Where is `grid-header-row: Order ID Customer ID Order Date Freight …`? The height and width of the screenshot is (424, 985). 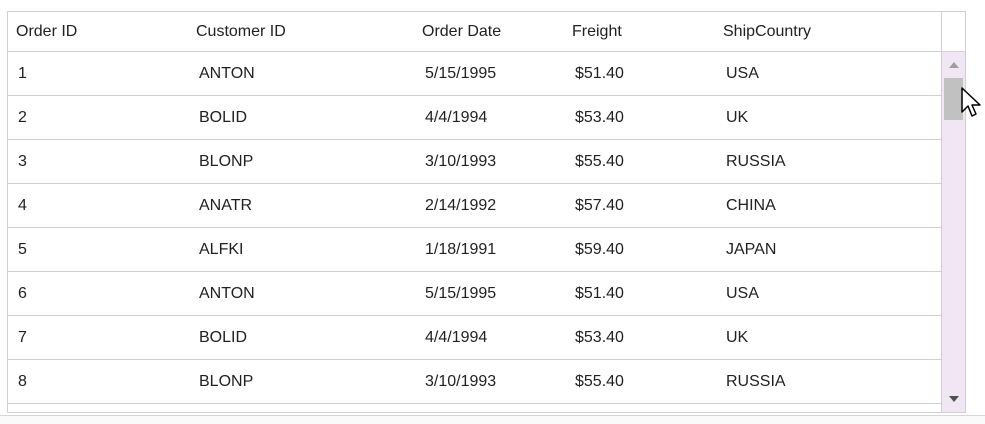 grid-header-row: Order ID Customer ID Order Date Freight … is located at coordinates (474, 32).